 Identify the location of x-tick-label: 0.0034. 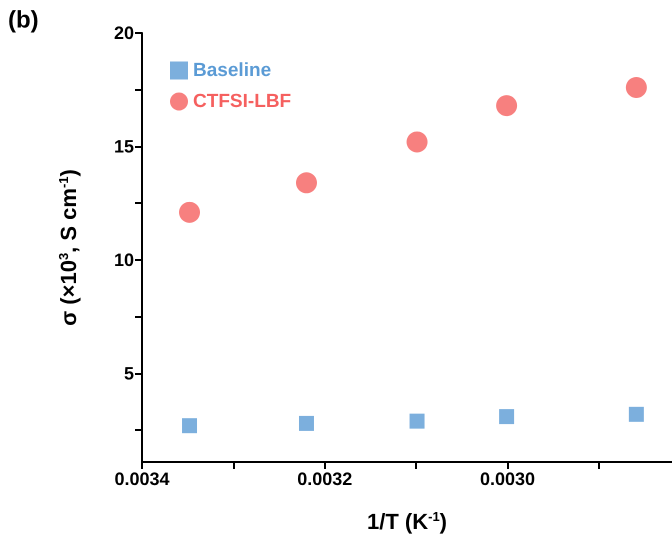
(142, 479).